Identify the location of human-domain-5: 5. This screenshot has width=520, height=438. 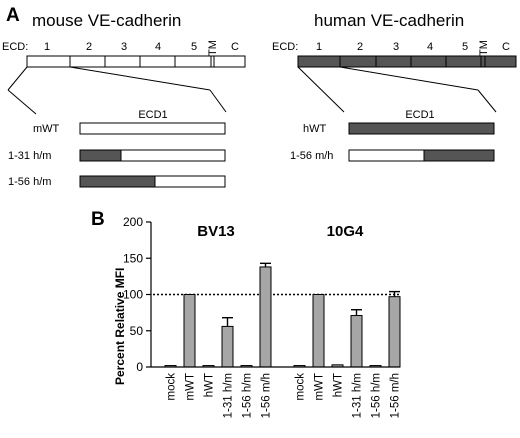
(465, 47).